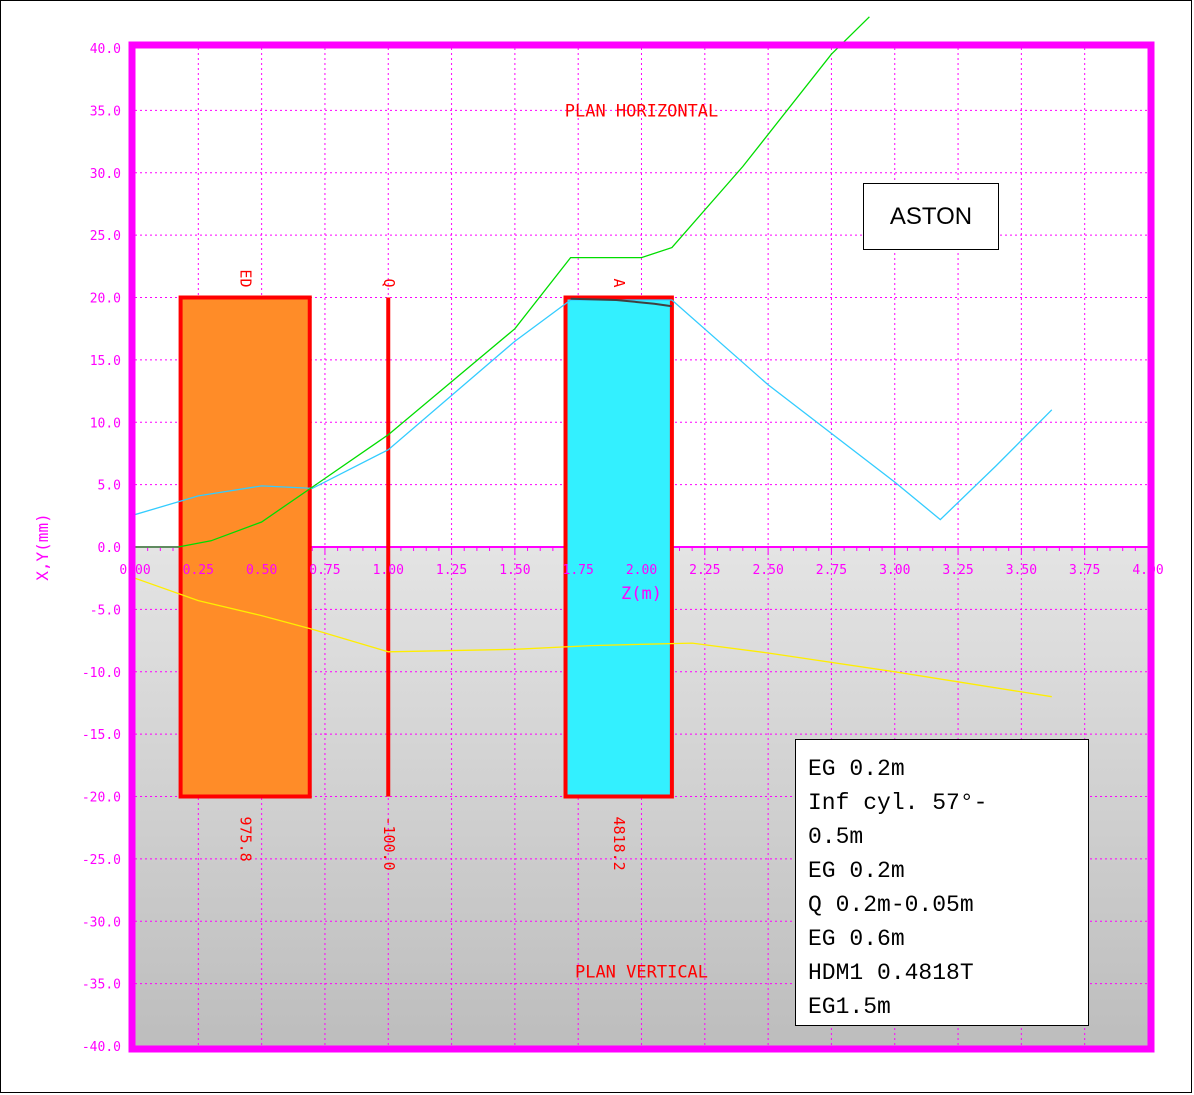  I want to click on x-tick-label: 3.75, so click(1084, 570).